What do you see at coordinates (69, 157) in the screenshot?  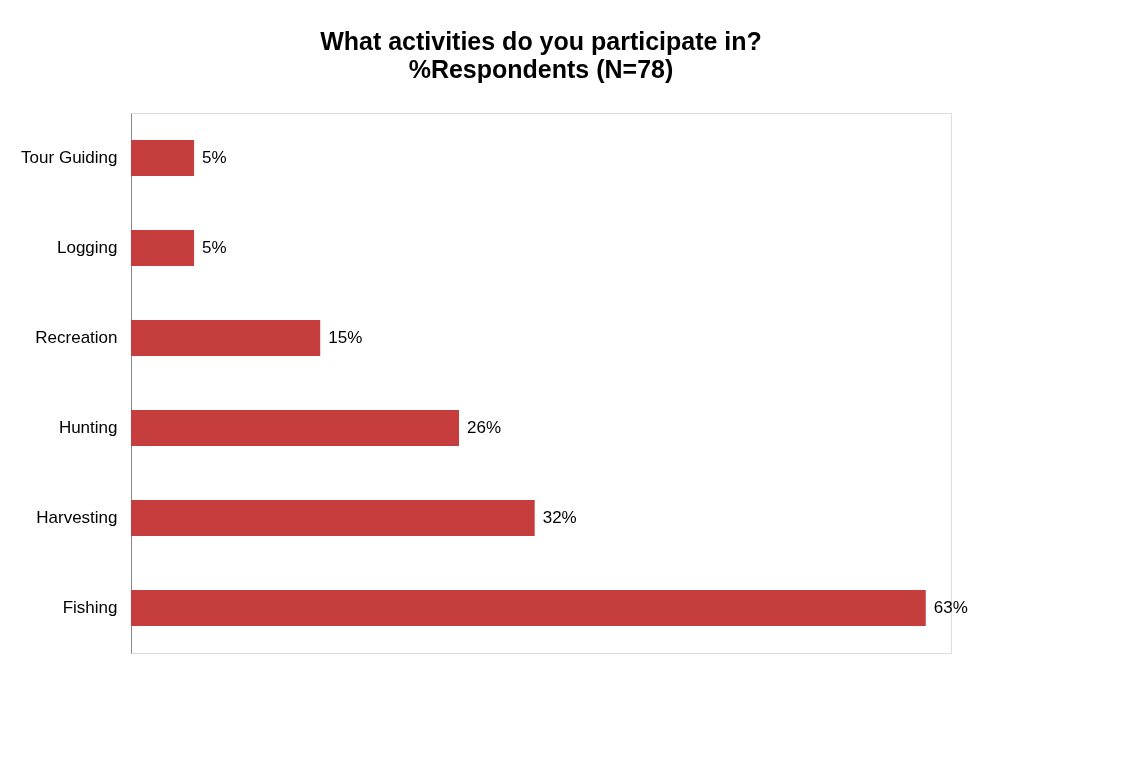 I see `y-tick-label: Tour Guiding` at bounding box center [69, 157].